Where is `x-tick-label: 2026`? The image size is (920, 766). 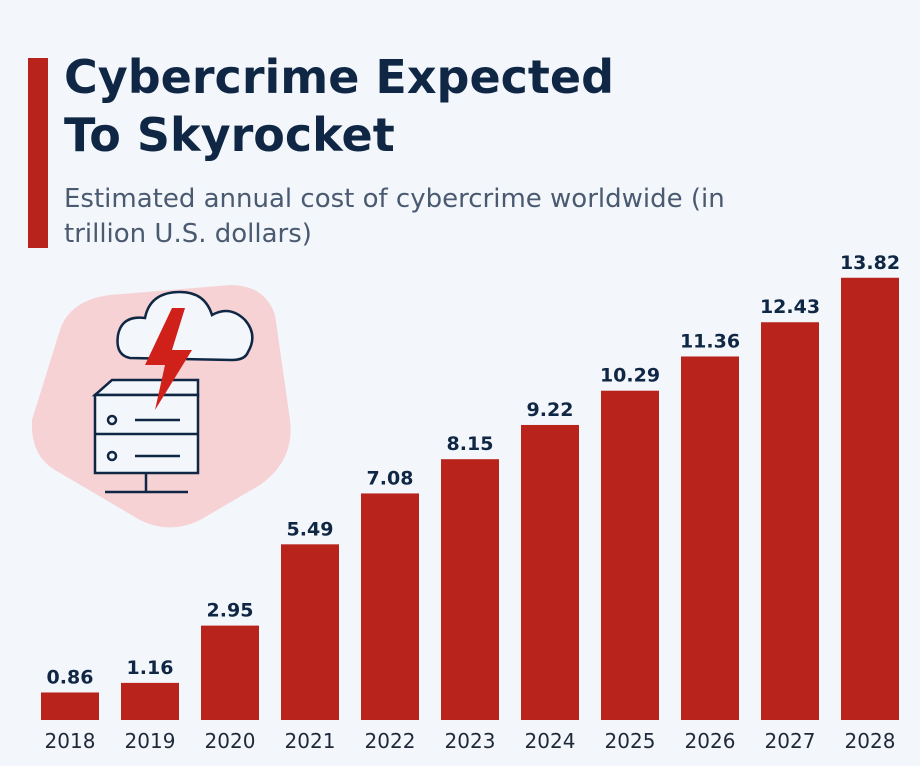 x-tick-label: 2026 is located at coordinates (710, 741).